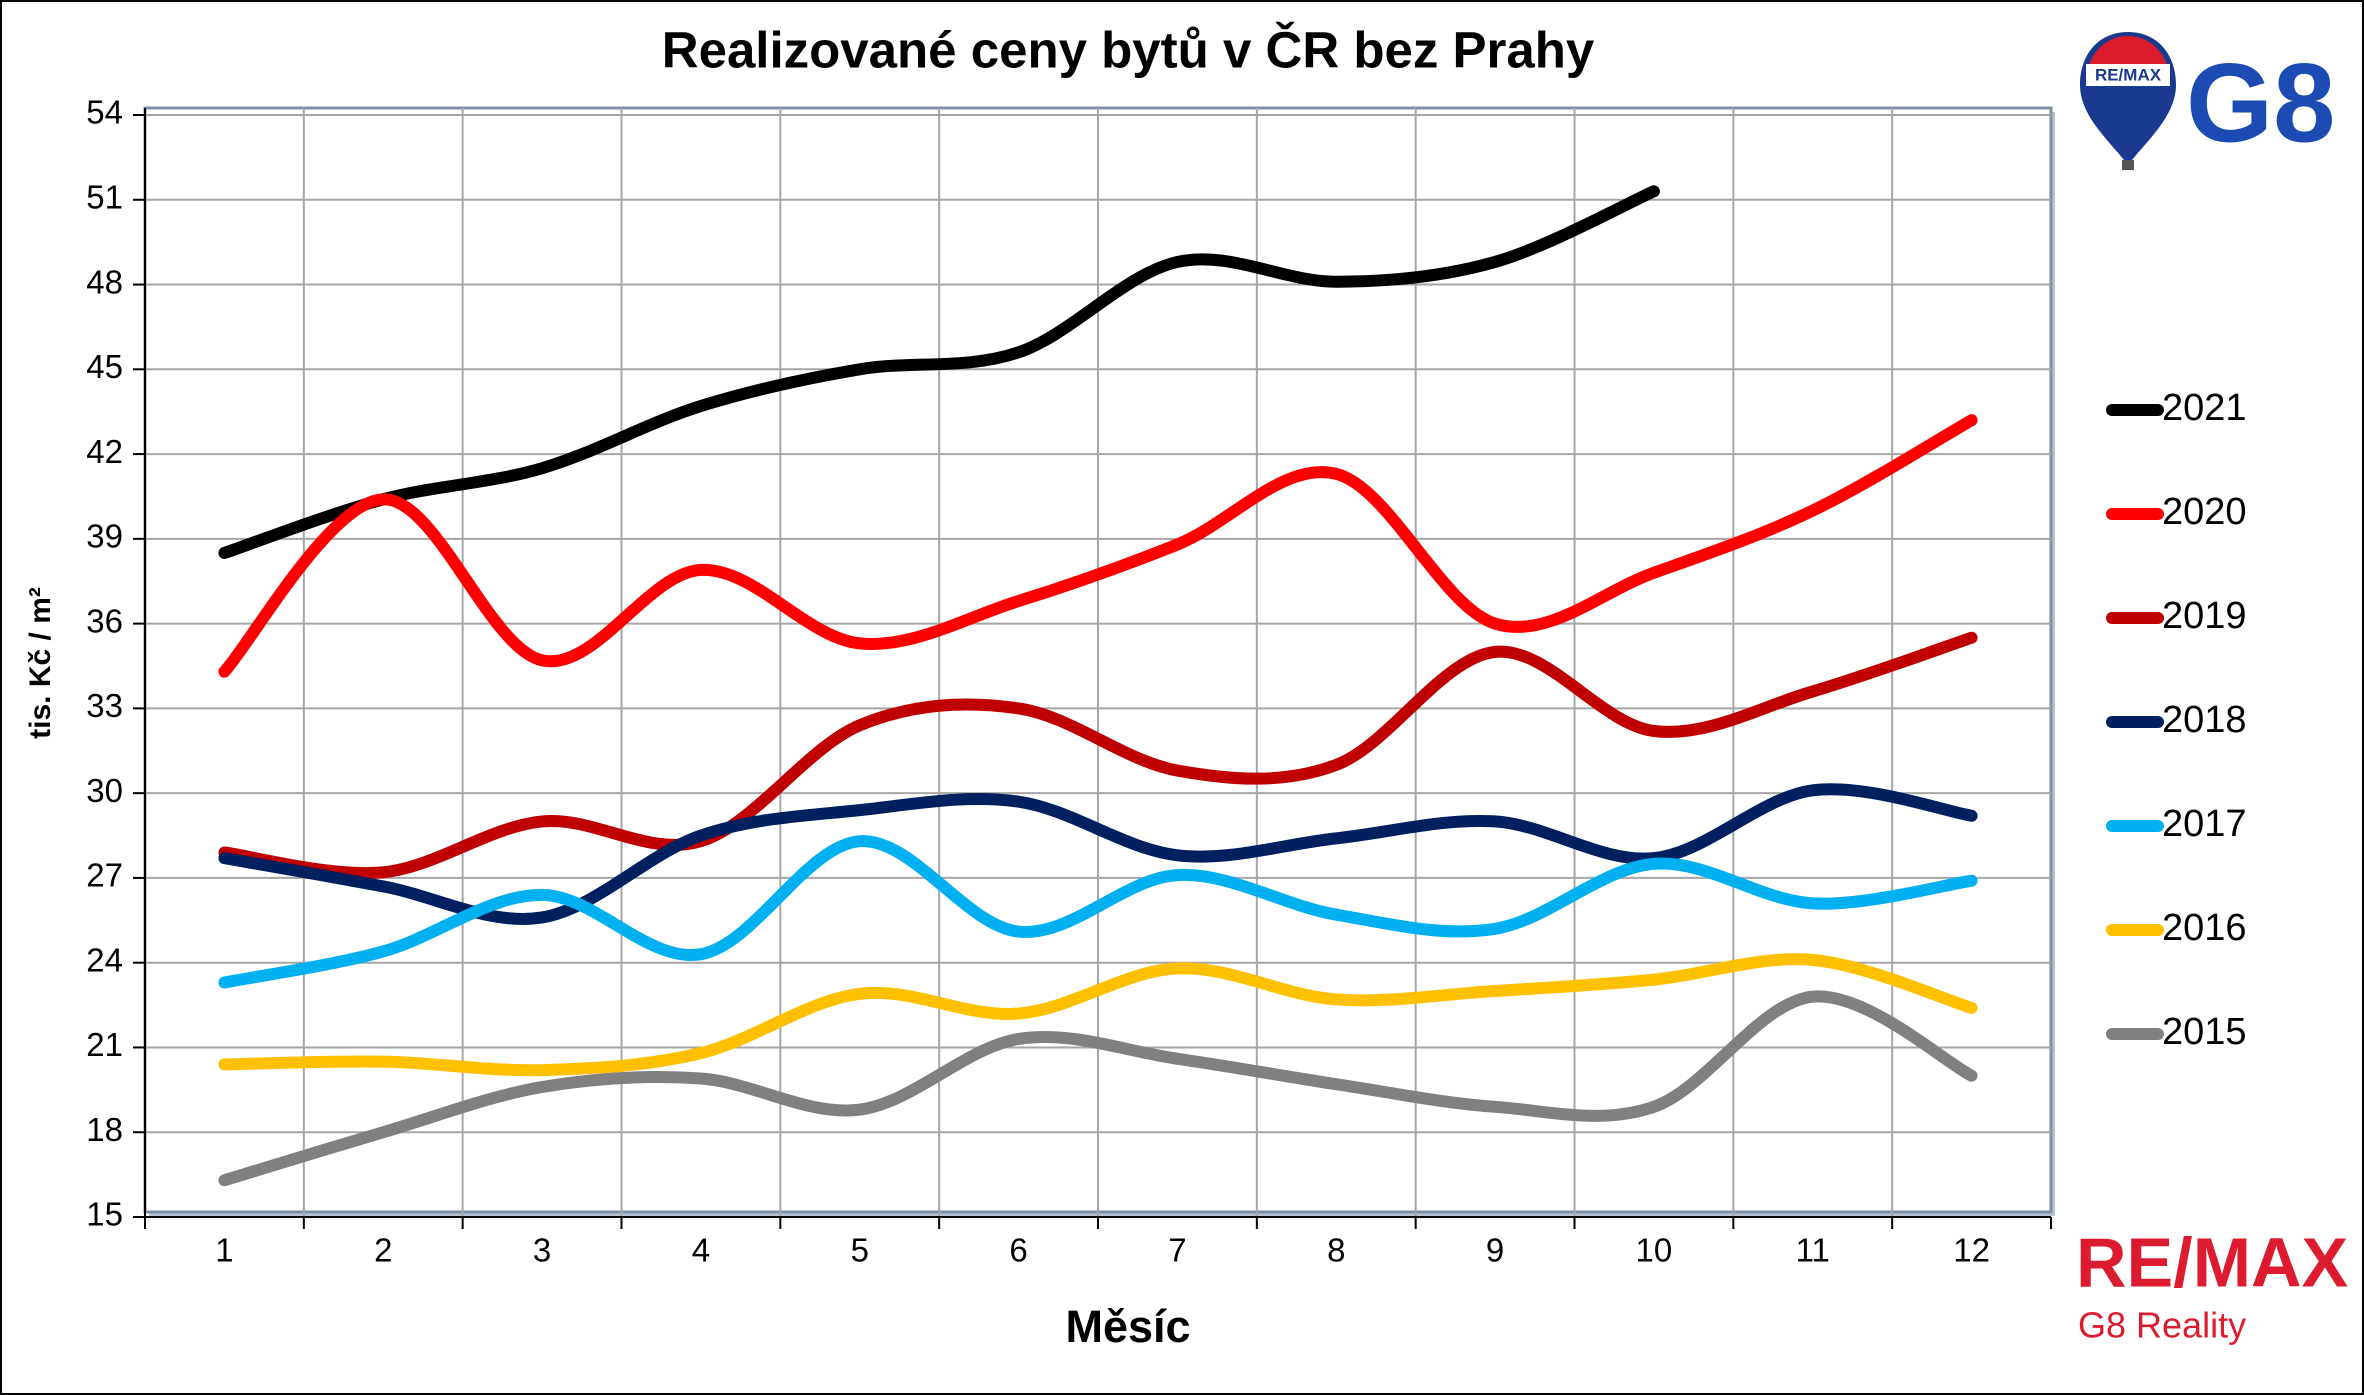 This screenshot has height=1395, width=2364. Describe the element at coordinates (104, 536) in the screenshot. I see `y-tick-label: 39` at that location.